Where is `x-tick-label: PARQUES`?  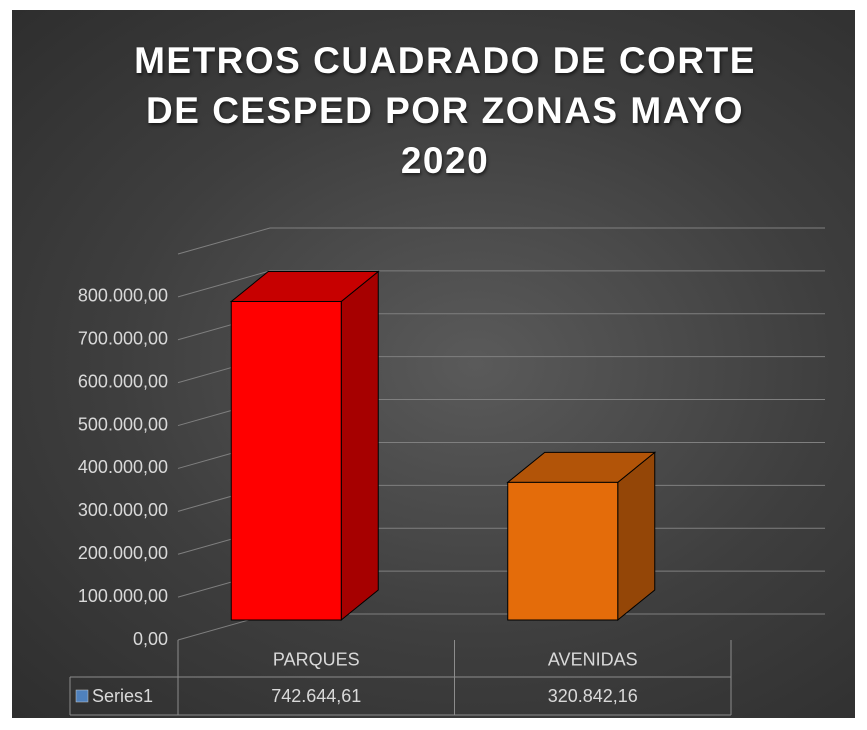 x-tick-label: PARQUES is located at coordinates (316, 659).